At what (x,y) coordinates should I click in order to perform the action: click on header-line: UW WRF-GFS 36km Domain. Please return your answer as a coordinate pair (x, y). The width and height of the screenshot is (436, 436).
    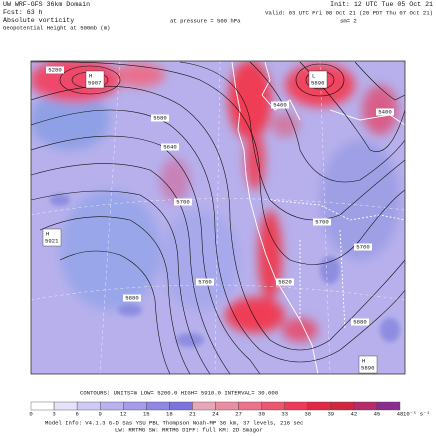
    Looking at the image, I should click on (46, 4).